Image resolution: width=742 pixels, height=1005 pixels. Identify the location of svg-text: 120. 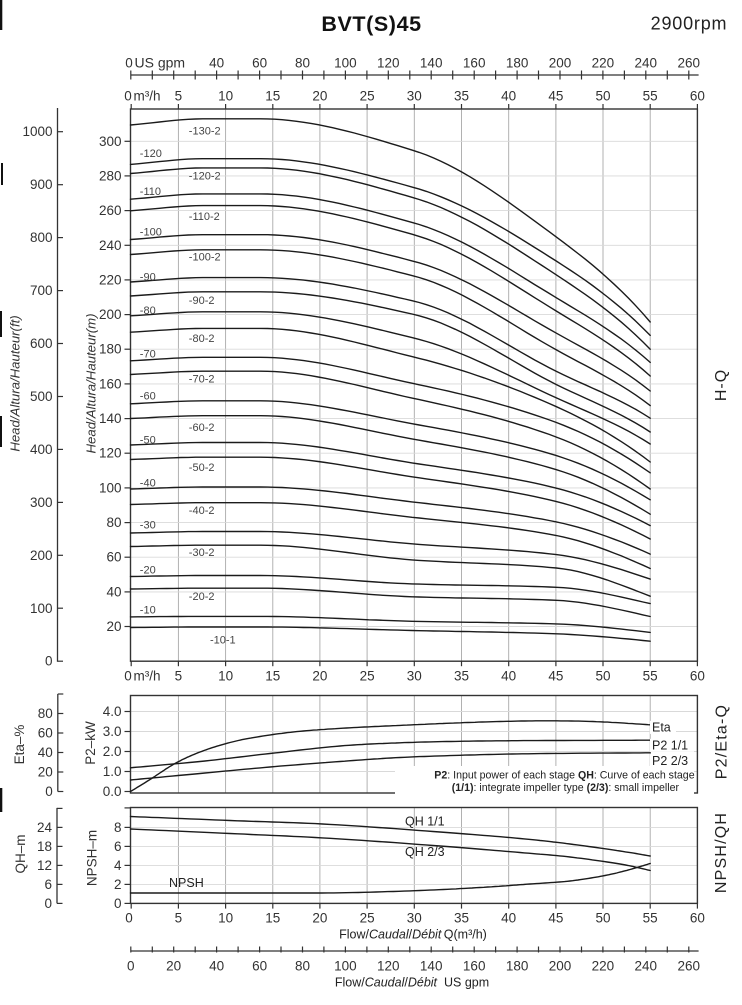
(388, 63).